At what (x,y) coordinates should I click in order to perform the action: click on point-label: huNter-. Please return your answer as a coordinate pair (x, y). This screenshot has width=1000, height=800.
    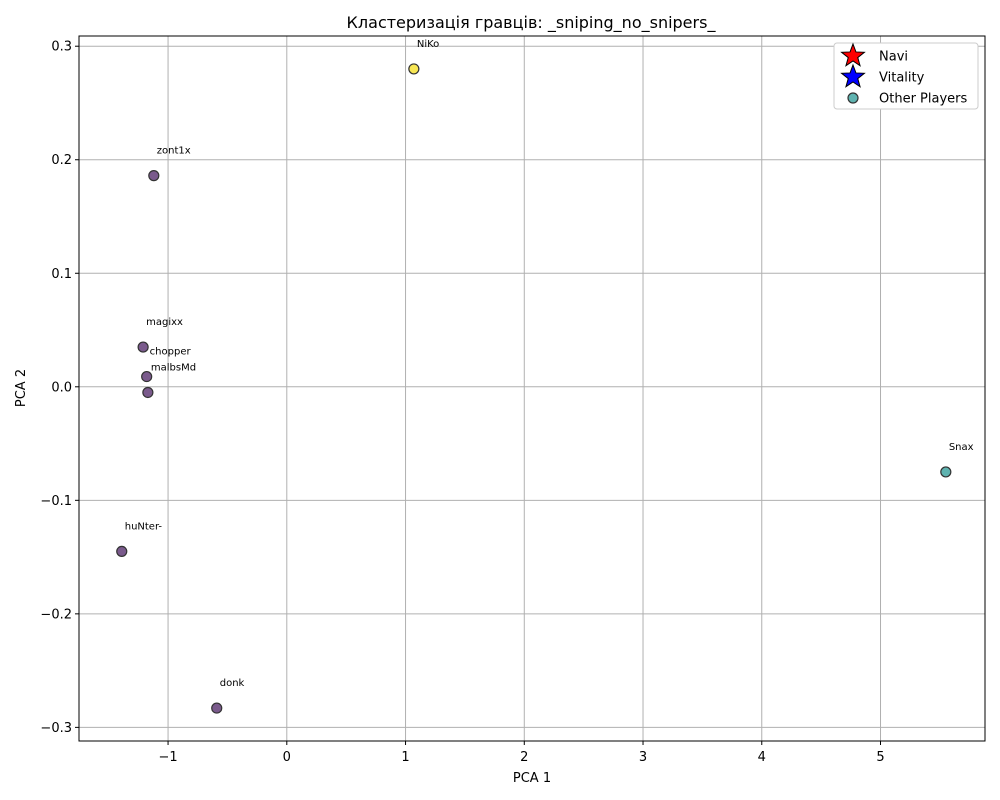
    Looking at the image, I should click on (144, 526).